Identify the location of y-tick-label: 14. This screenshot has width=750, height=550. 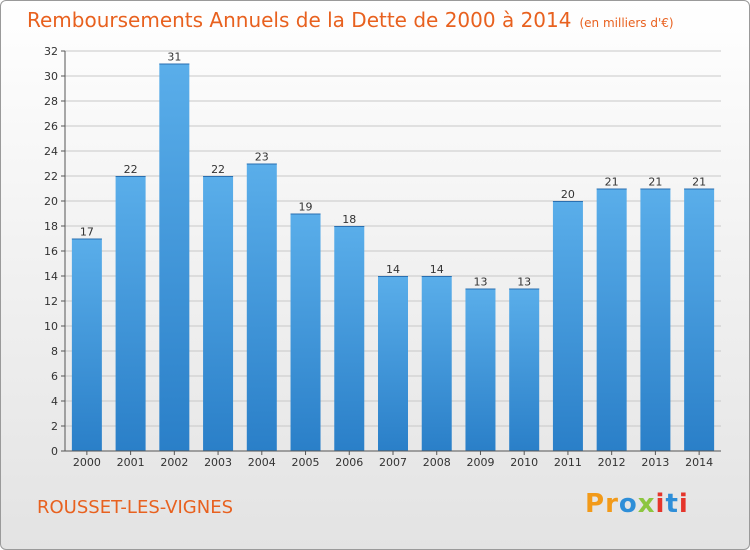
(51, 276).